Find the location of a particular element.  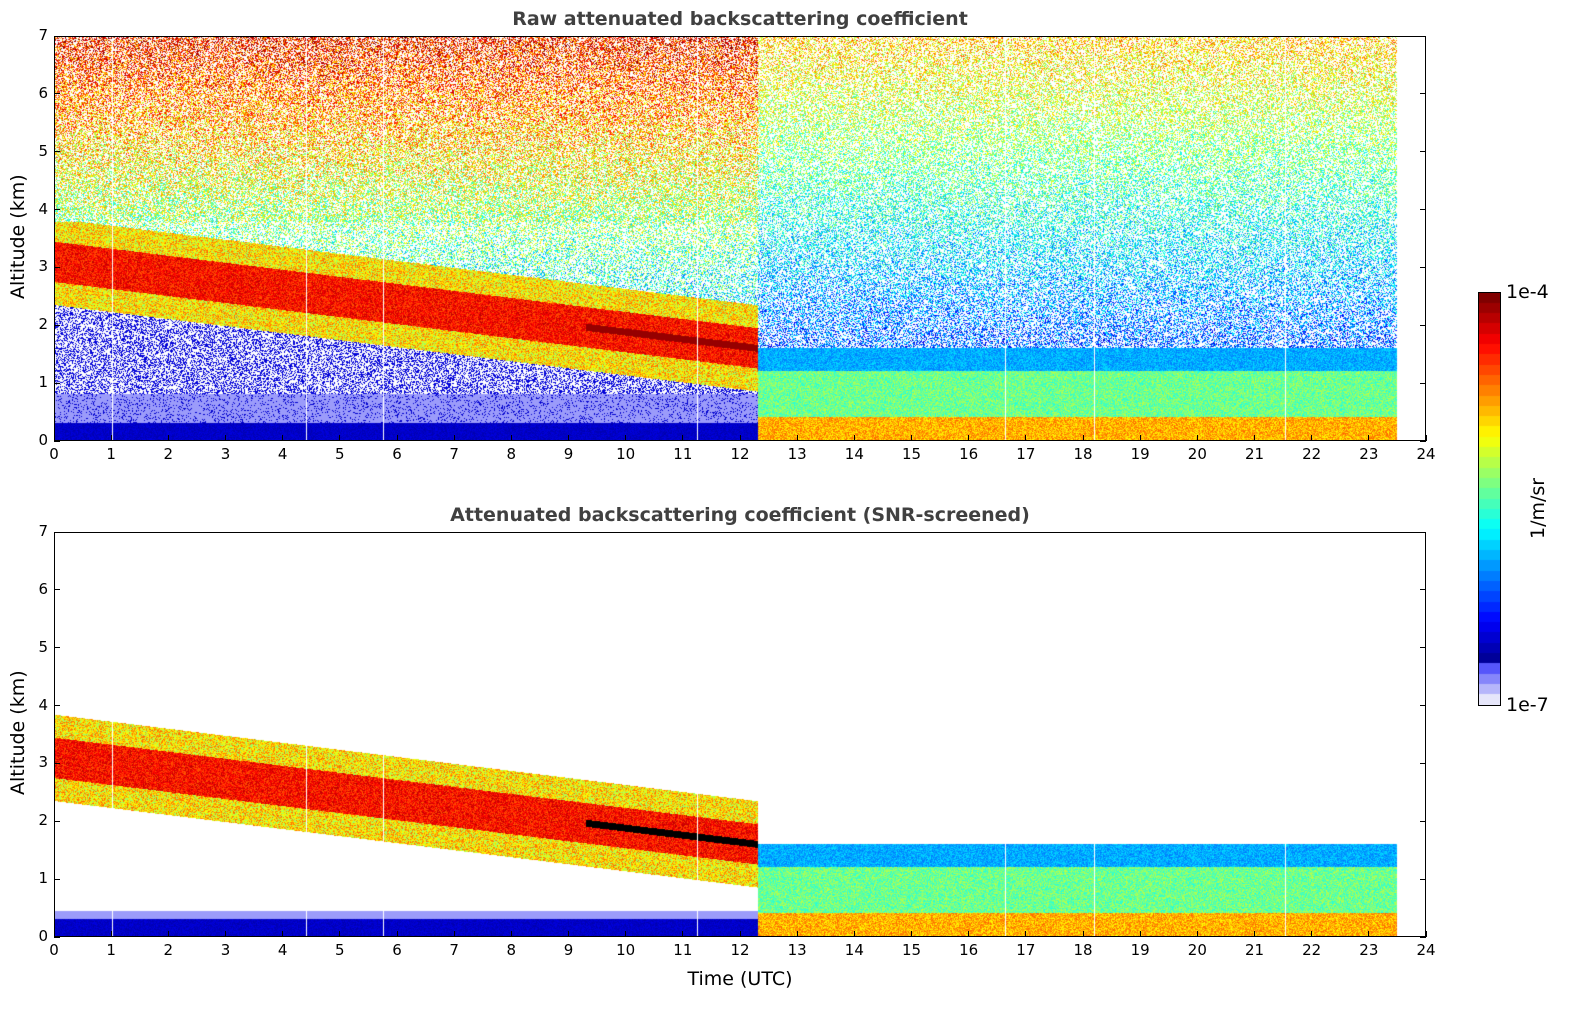

x-tick-label: 14 is located at coordinates (854, 950).